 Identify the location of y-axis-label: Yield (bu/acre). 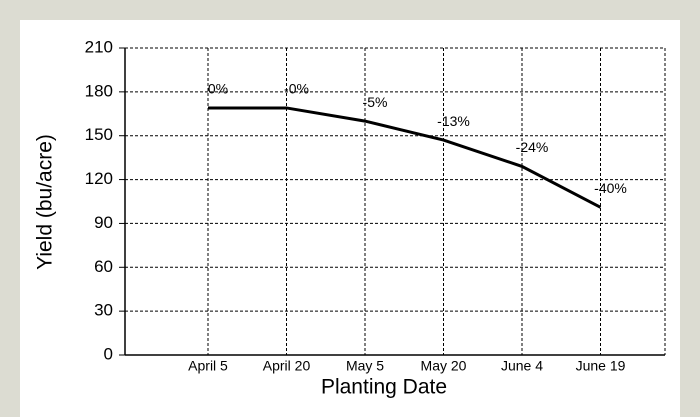
(45, 202).